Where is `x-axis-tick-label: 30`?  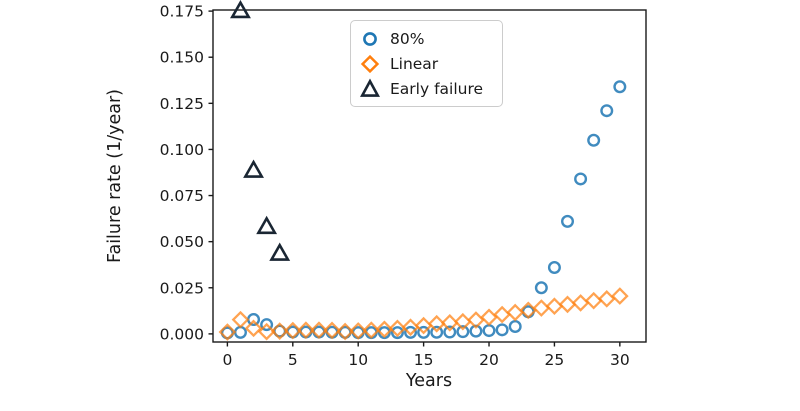 x-axis-tick-label: 30 is located at coordinates (620, 360).